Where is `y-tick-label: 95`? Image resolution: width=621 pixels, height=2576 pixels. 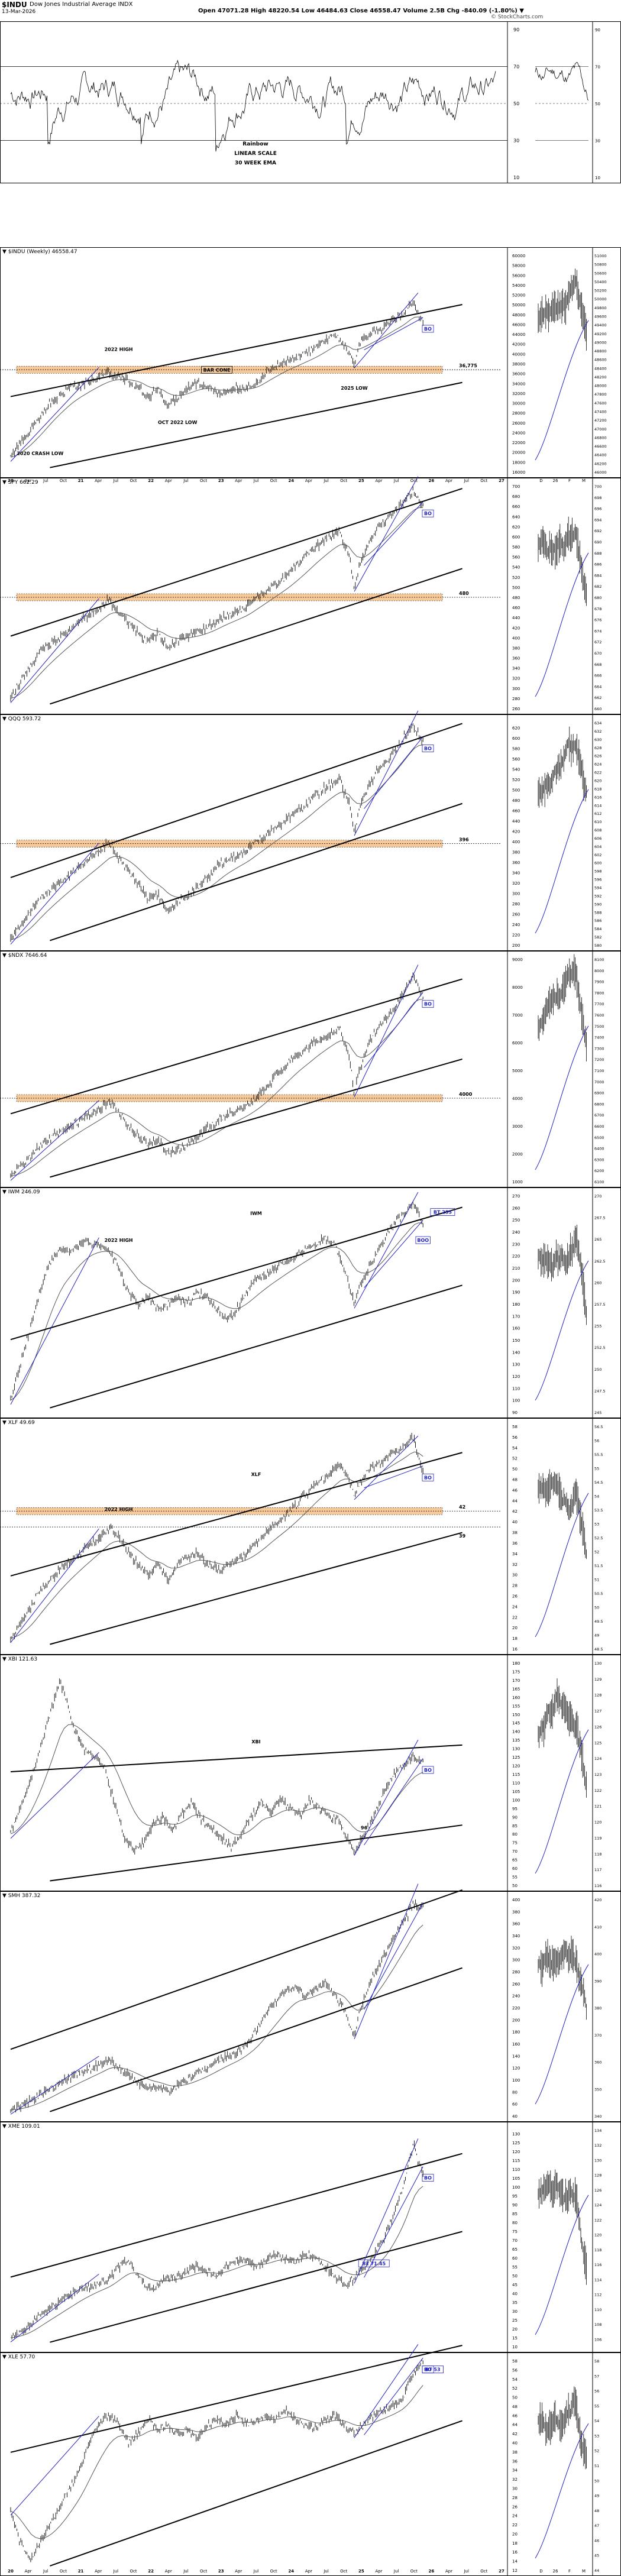 y-tick-label: 95 is located at coordinates (515, 2197).